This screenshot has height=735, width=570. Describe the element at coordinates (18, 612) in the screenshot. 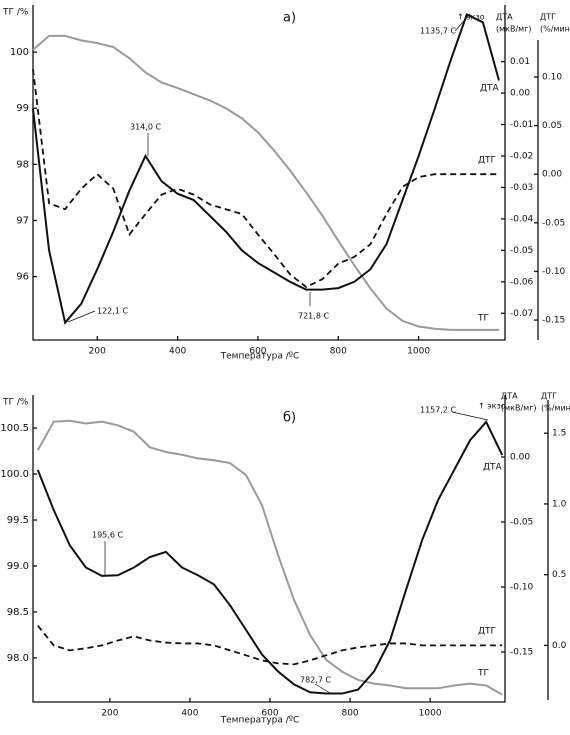

I see `y-tick-label: 98.5` at that location.